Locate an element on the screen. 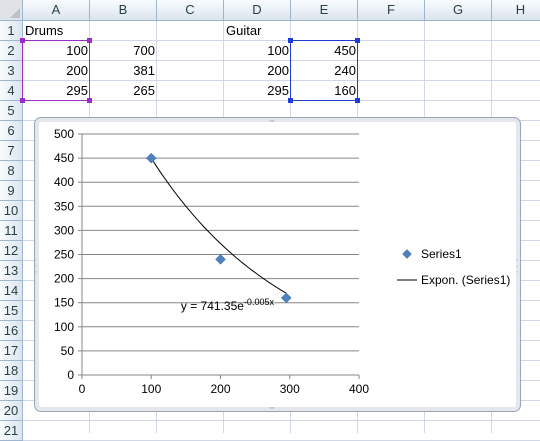 The width and height of the screenshot is (540, 441). trendline-equation-base: y = 741.35e is located at coordinates (212, 306).